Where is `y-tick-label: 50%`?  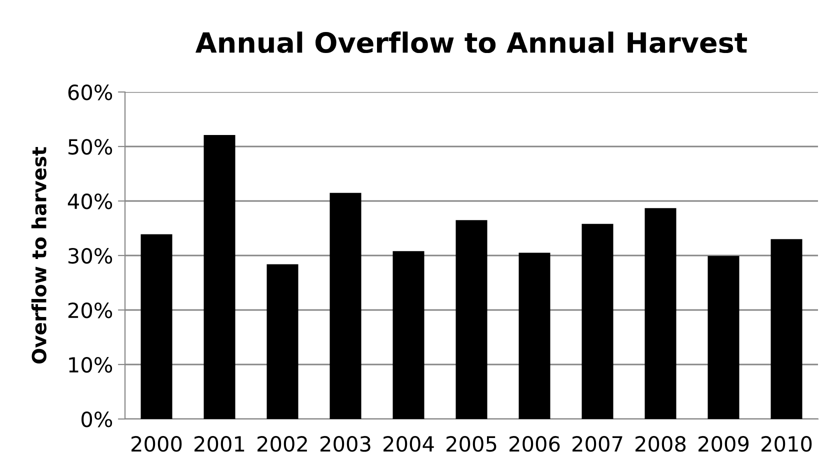 y-tick-label: 50% is located at coordinates (90, 146).